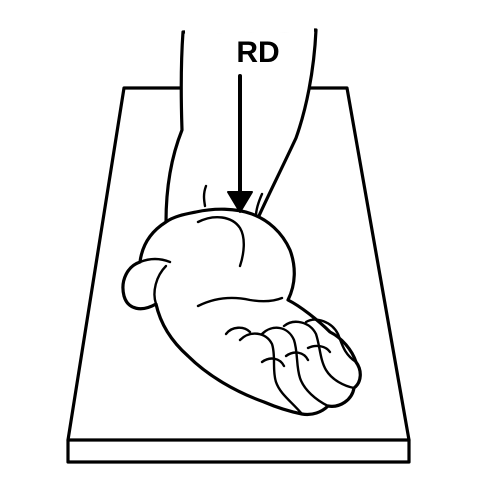  I want to click on direction-label: RD, so click(257, 52).